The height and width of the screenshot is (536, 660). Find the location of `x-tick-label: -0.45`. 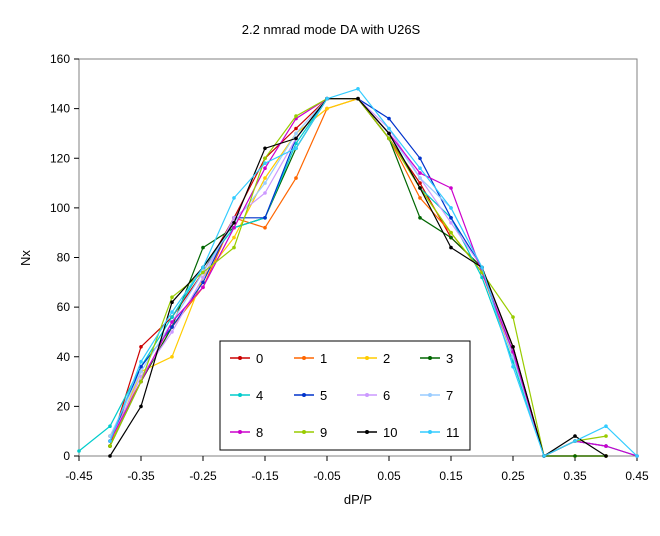

x-tick-label: -0.45 is located at coordinates (79, 476).